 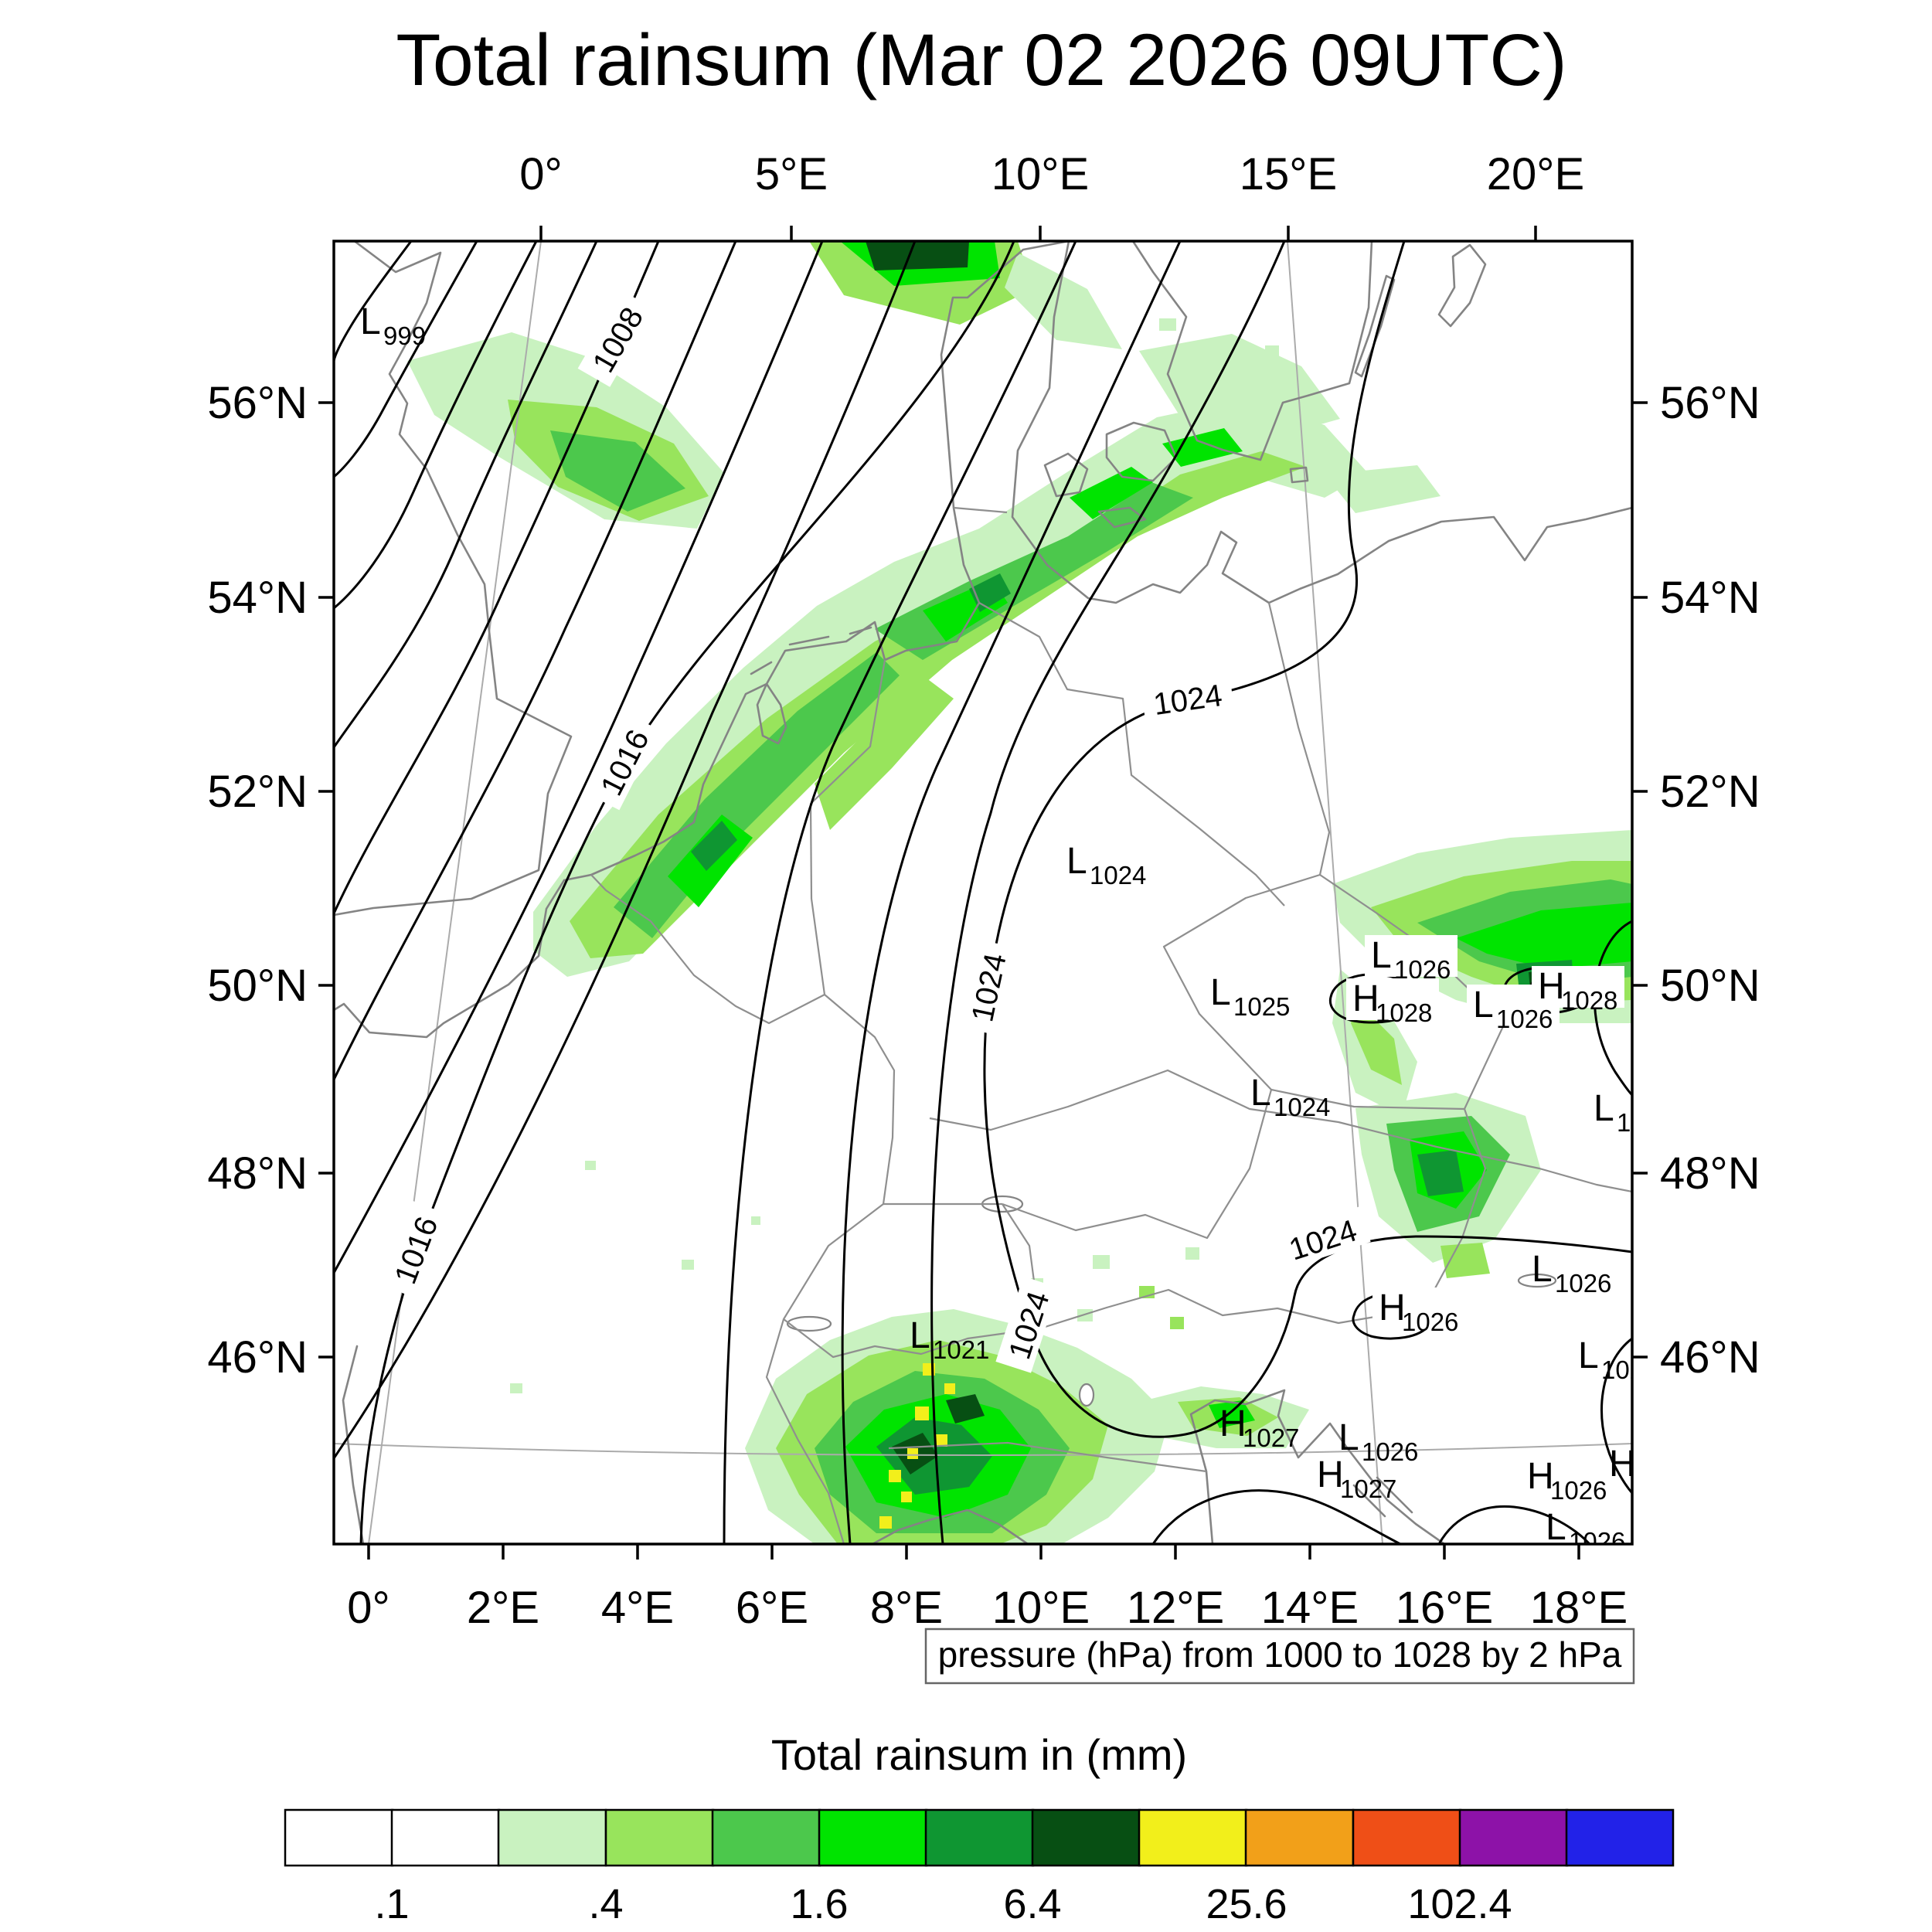 I want to click on axis-tick-label: 48°N, so click(x=257, y=1173).